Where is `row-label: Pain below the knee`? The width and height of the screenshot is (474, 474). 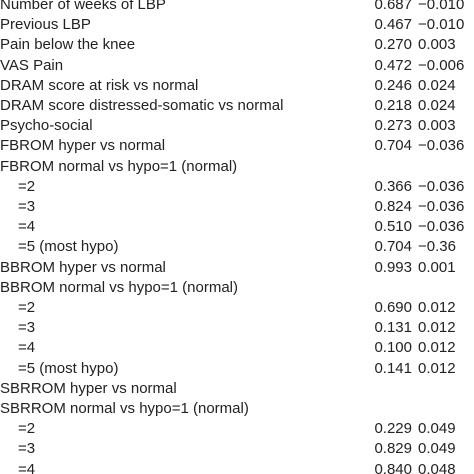 row-label: Pain below the knee is located at coordinates (68, 45).